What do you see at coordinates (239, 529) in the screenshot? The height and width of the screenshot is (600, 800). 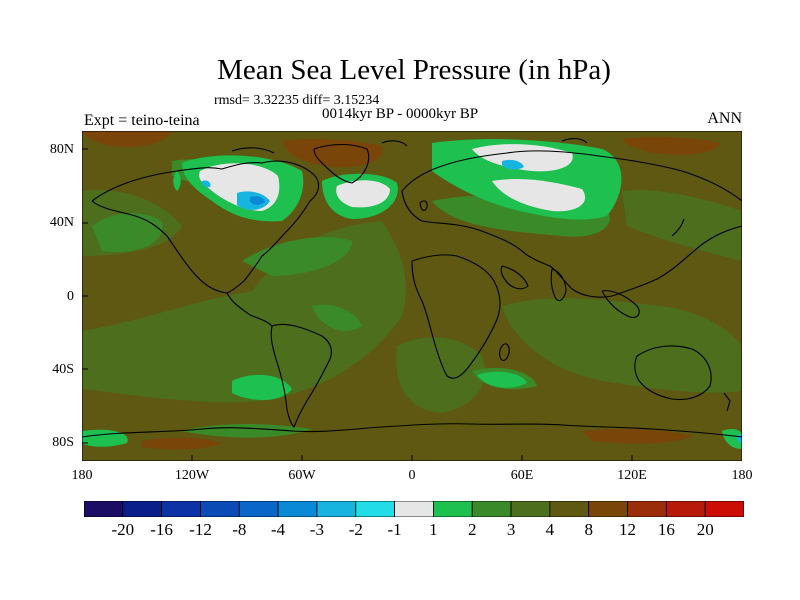 I see `colorbar-tick-label: -8` at bounding box center [239, 529].